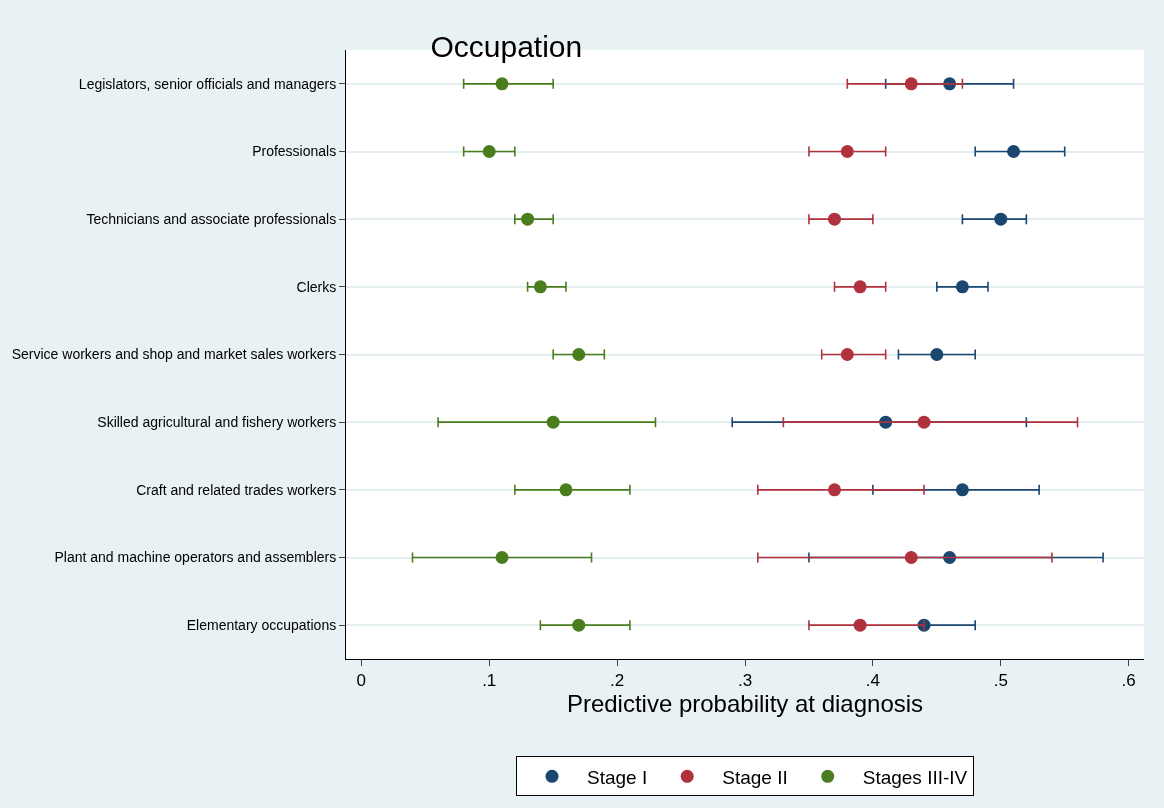 The width and height of the screenshot is (1164, 808). What do you see at coordinates (745, 681) in the screenshot?
I see `x-tick-label: .3` at bounding box center [745, 681].